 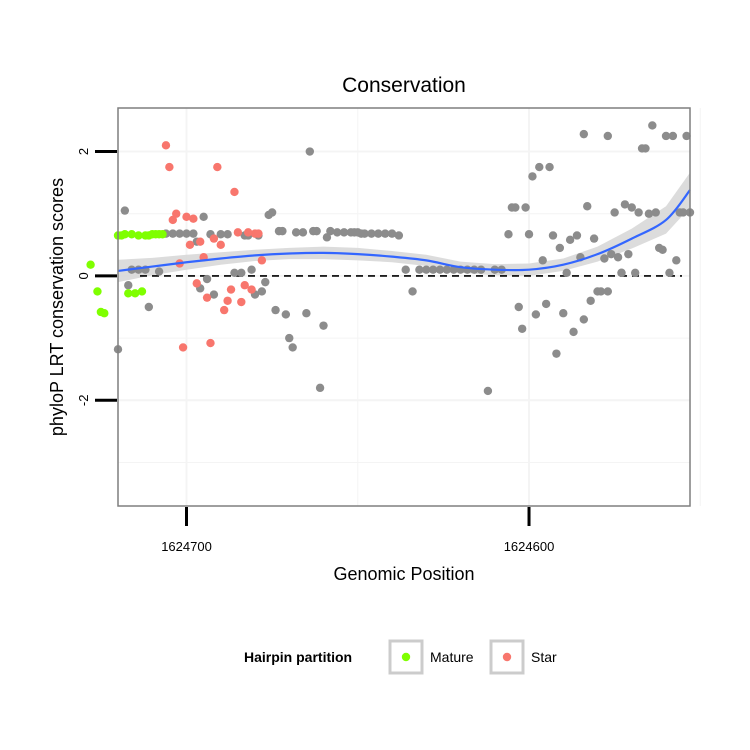 What do you see at coordinates (523, 657) in the screenshot?
I see `legend-key-star: Star` at bounding box center [523, 657].